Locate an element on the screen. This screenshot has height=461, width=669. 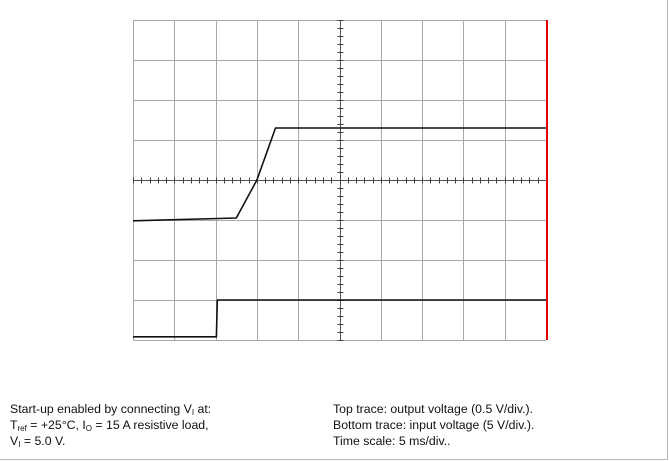
caption-text: = 5.0 V. is located at coordinates (43, 441).